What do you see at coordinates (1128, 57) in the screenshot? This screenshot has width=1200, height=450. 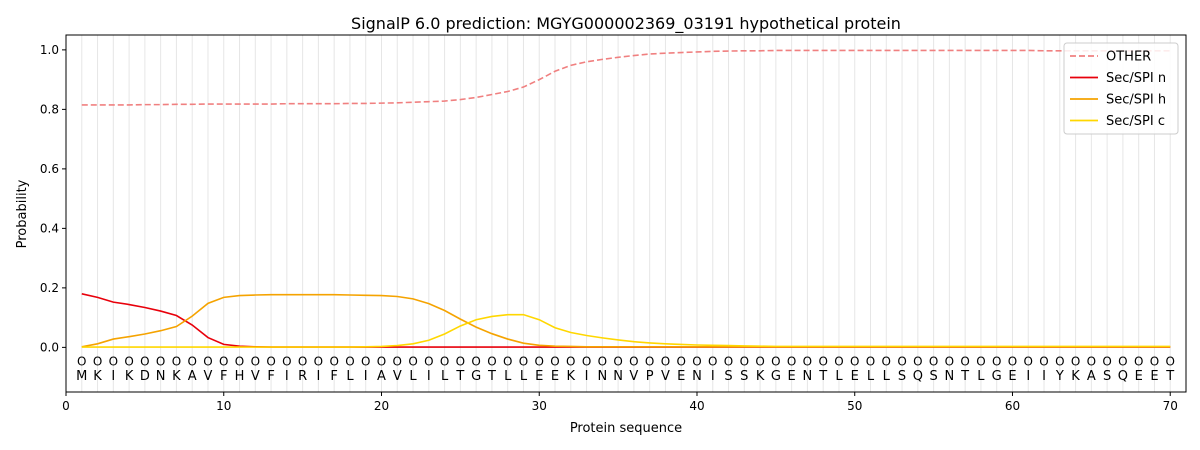 I see `legend-label: OTHER` at bounding box center [1128, 57].